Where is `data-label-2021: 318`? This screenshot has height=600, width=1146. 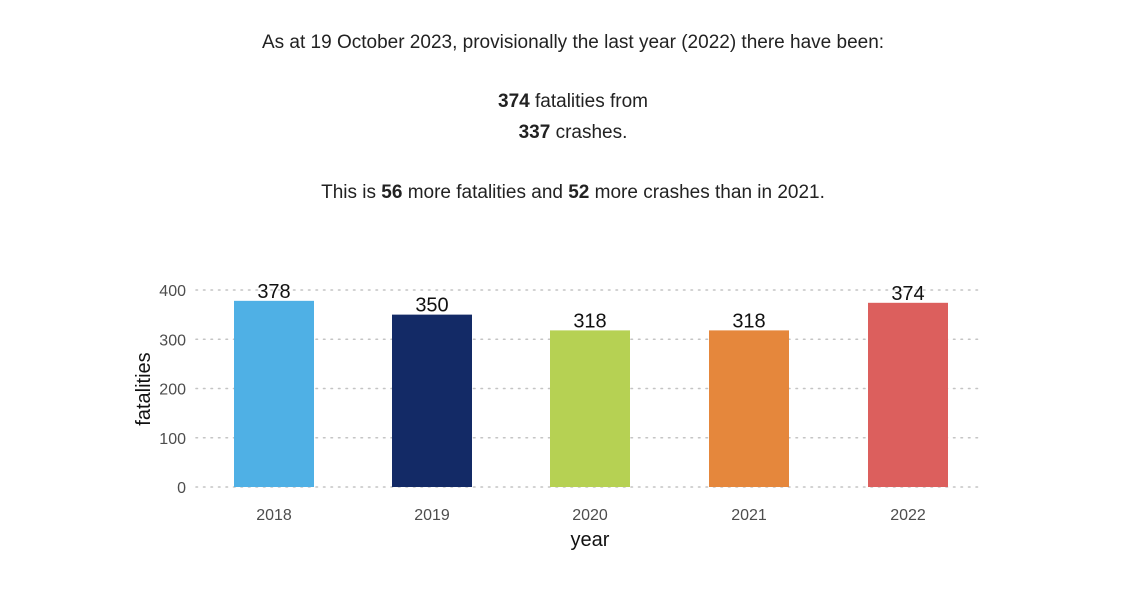 data-label-2021: 318 is located at coordinates (748, 321).